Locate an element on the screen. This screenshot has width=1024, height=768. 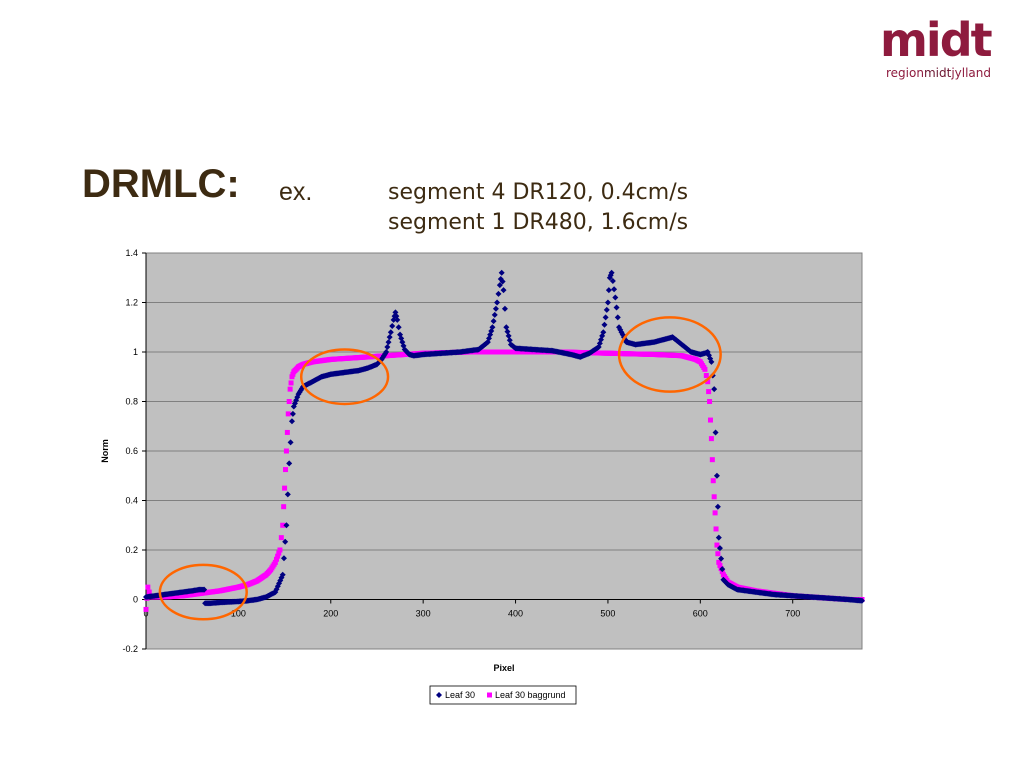
x-tick-label: 700 is located at coordinates (792, 614).